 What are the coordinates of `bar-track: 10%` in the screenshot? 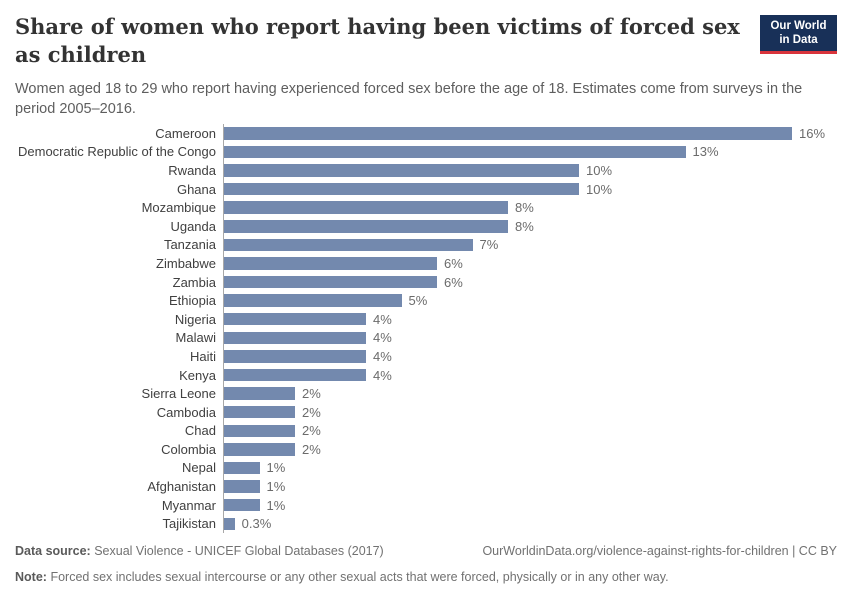 It's located at (536, 189).